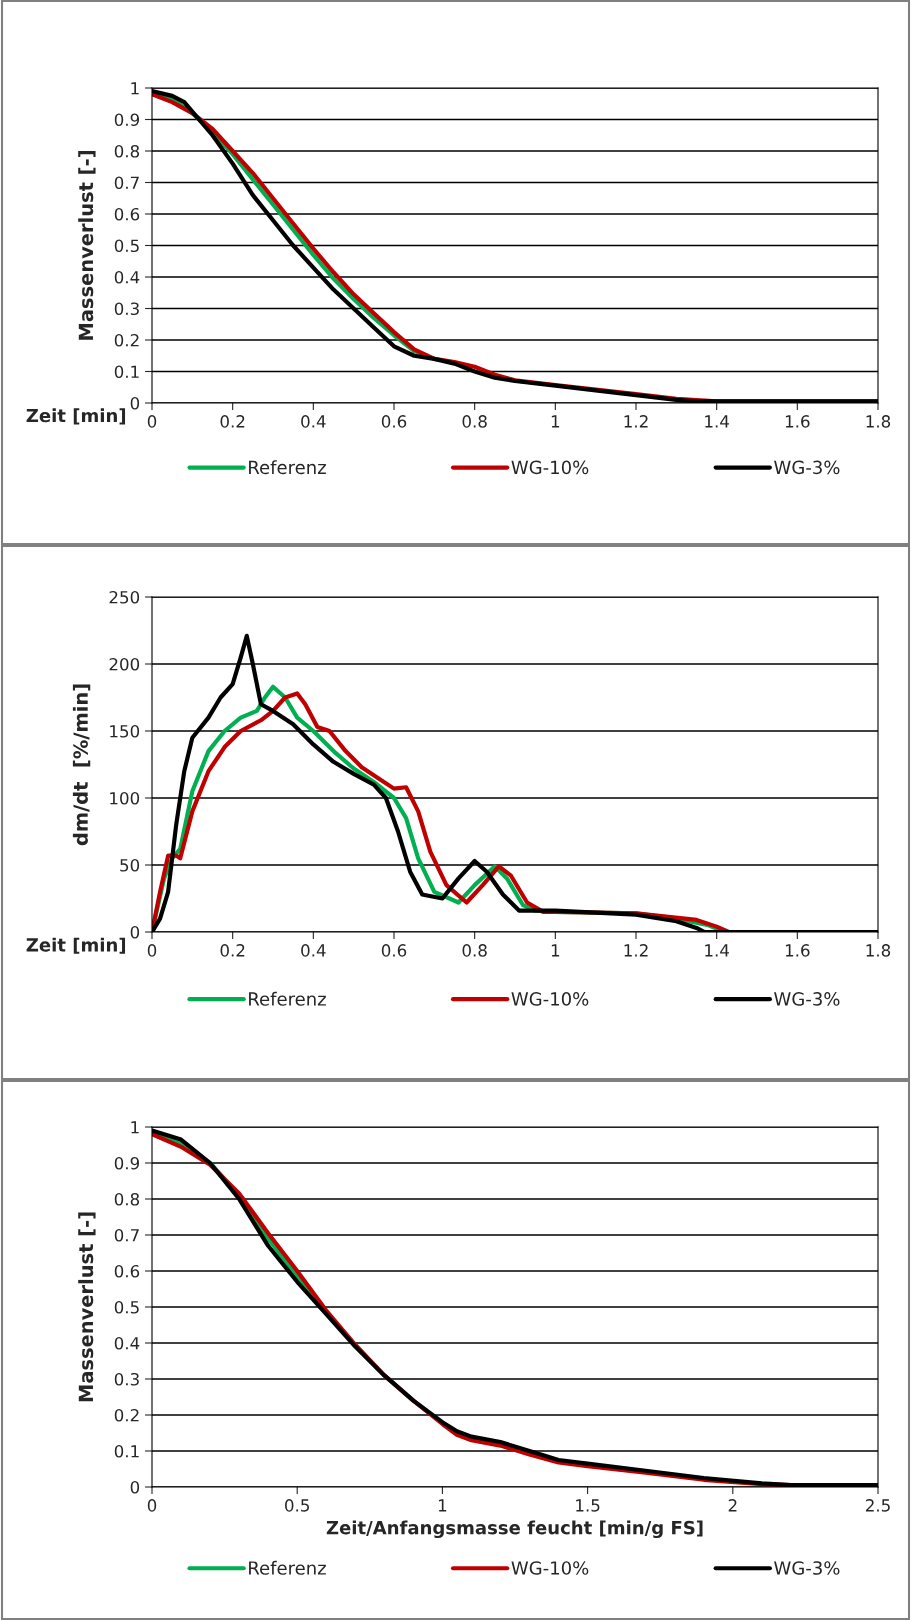 The image size is (911, 1620). I want to click on y-tick-label: 100, so click(125, 798).